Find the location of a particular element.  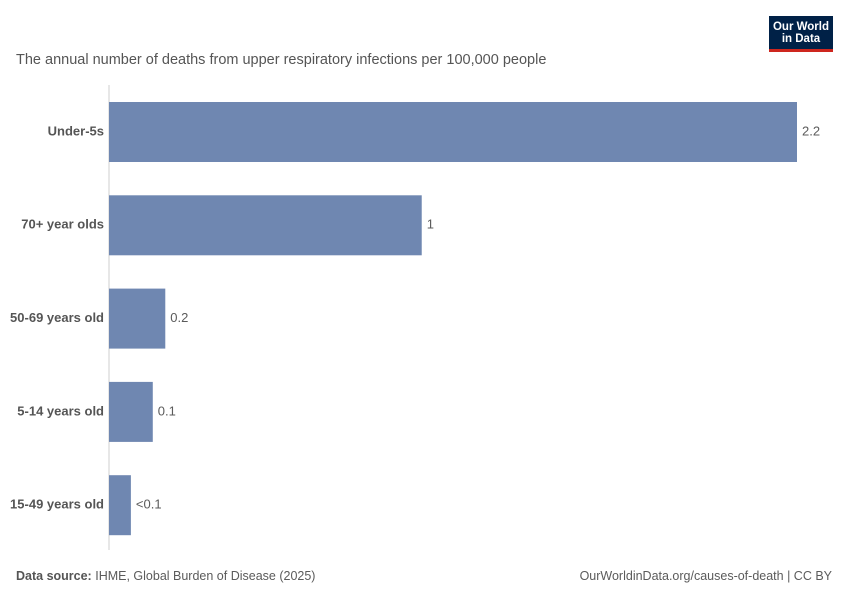

source-label: Data source: is located at coordinates (54, 576).